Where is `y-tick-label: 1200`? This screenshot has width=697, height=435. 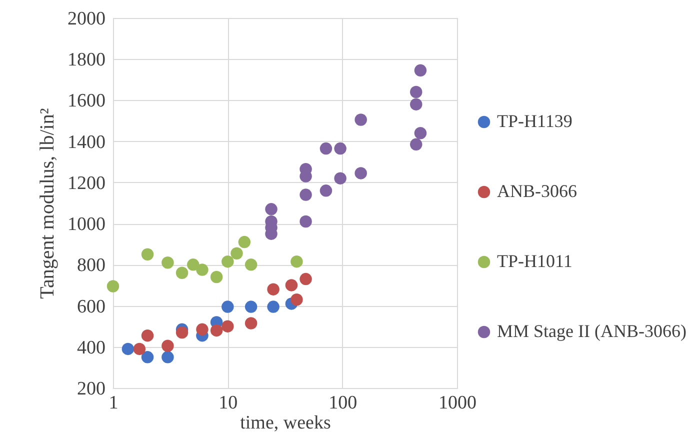
y-tick-label: 1200 is located at coordinates (87, 183).